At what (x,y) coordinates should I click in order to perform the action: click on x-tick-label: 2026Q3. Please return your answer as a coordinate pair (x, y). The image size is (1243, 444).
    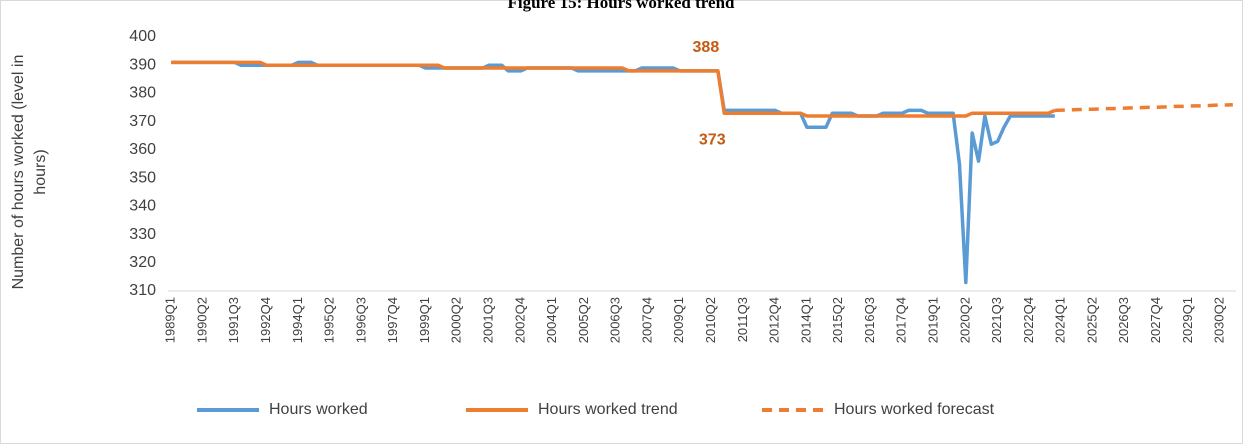
    Looking at the image, I should click on (1123, 320).